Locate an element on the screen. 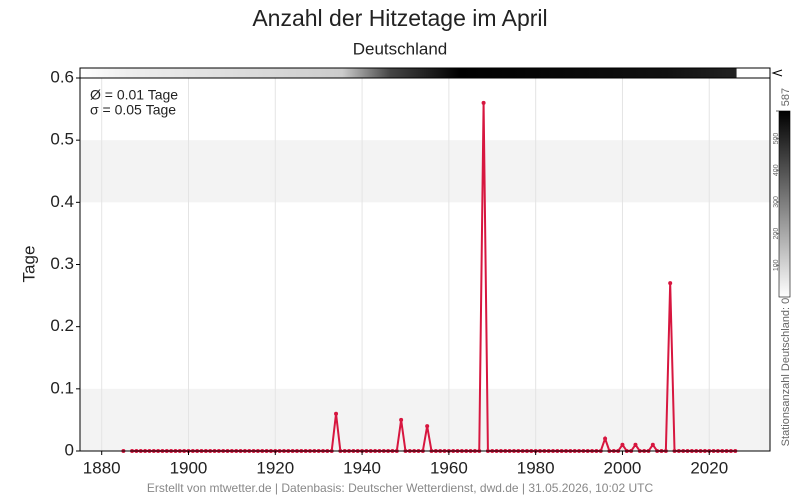  station-strip is located at coordinates (425, 73).